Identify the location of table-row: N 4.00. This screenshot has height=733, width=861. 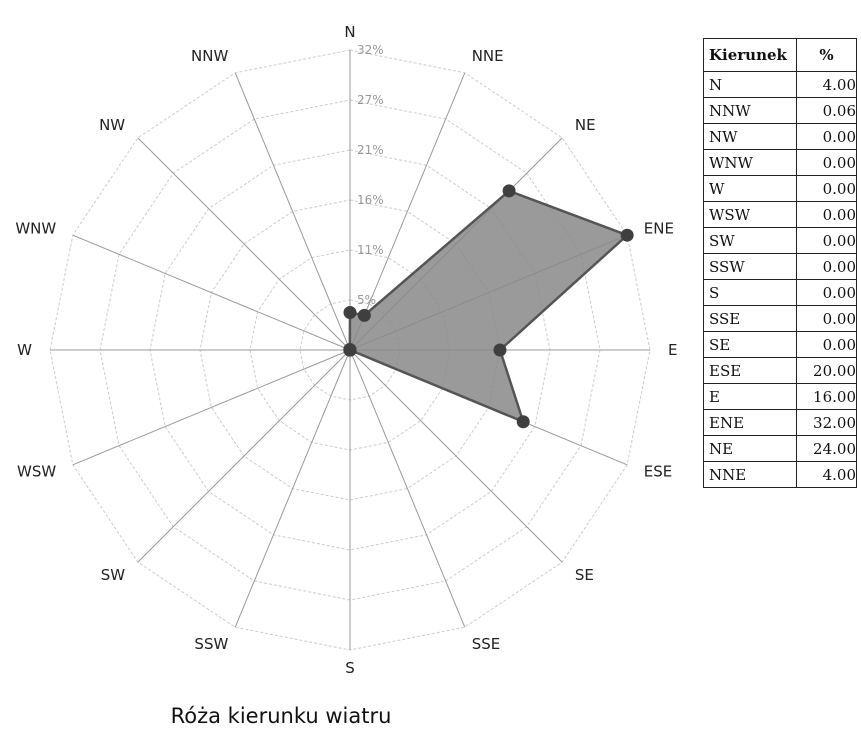
(780, 84).